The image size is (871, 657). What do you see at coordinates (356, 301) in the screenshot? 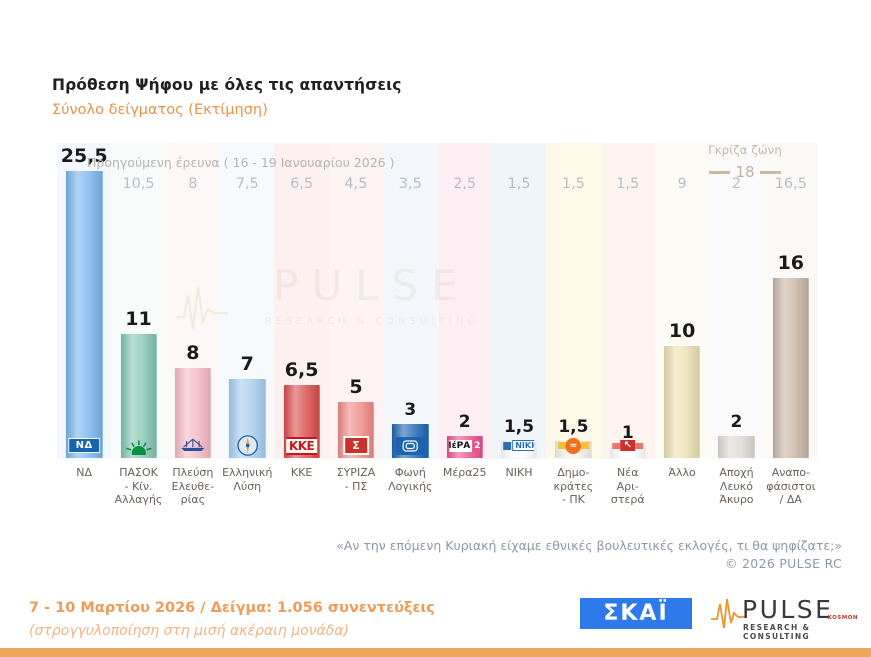
I see `chart-column: 4,5 Σ 5` at bounding box center [356, 301].